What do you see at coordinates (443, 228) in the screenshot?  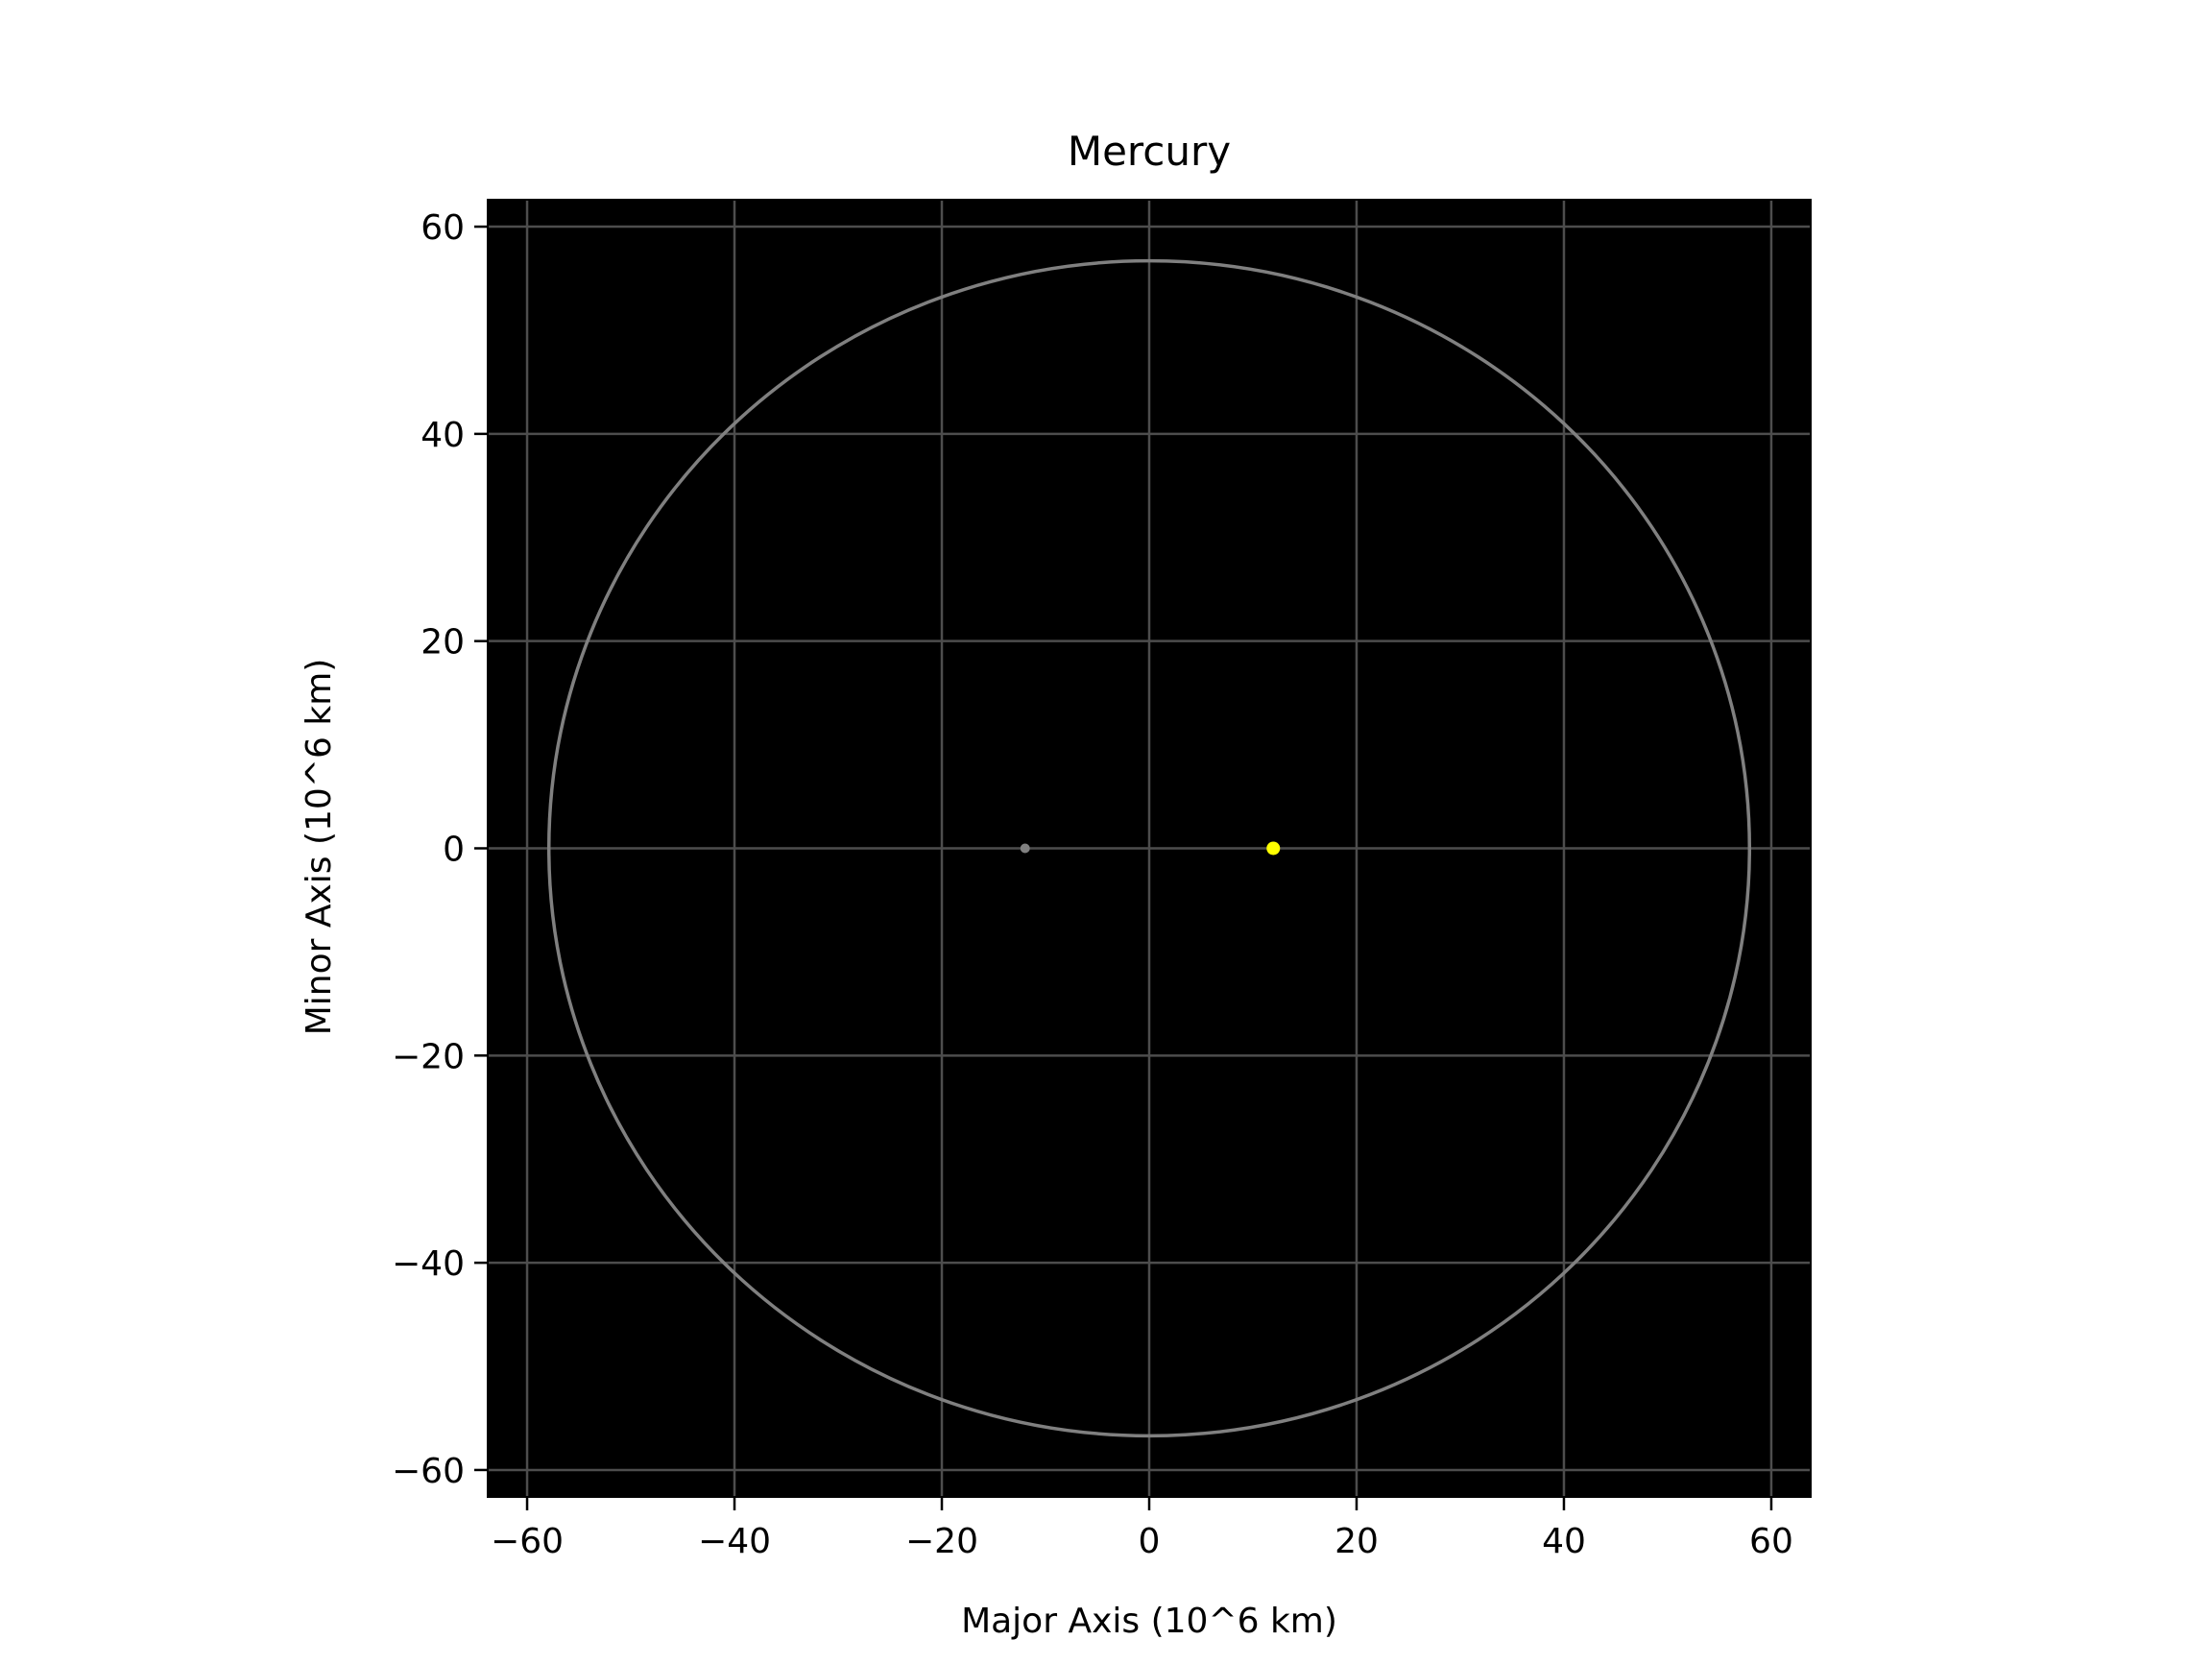 I see `y-tick-label: 60` at bounding box center [443, 228].